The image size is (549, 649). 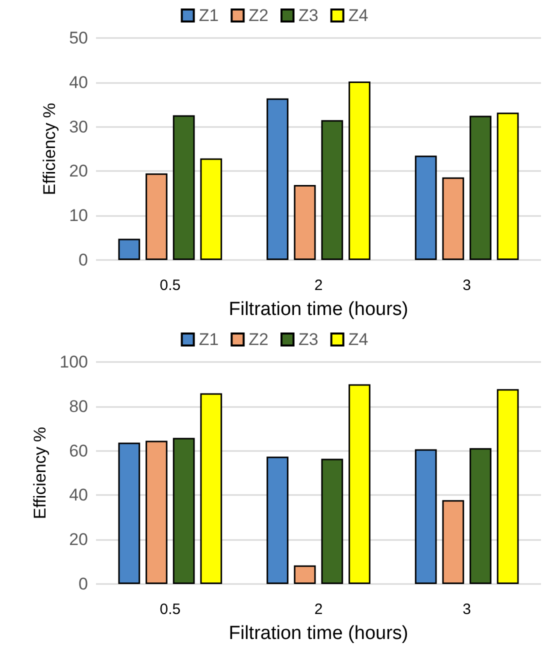 I want to click on y-tick-label: 100, so click(x=74, y=362).